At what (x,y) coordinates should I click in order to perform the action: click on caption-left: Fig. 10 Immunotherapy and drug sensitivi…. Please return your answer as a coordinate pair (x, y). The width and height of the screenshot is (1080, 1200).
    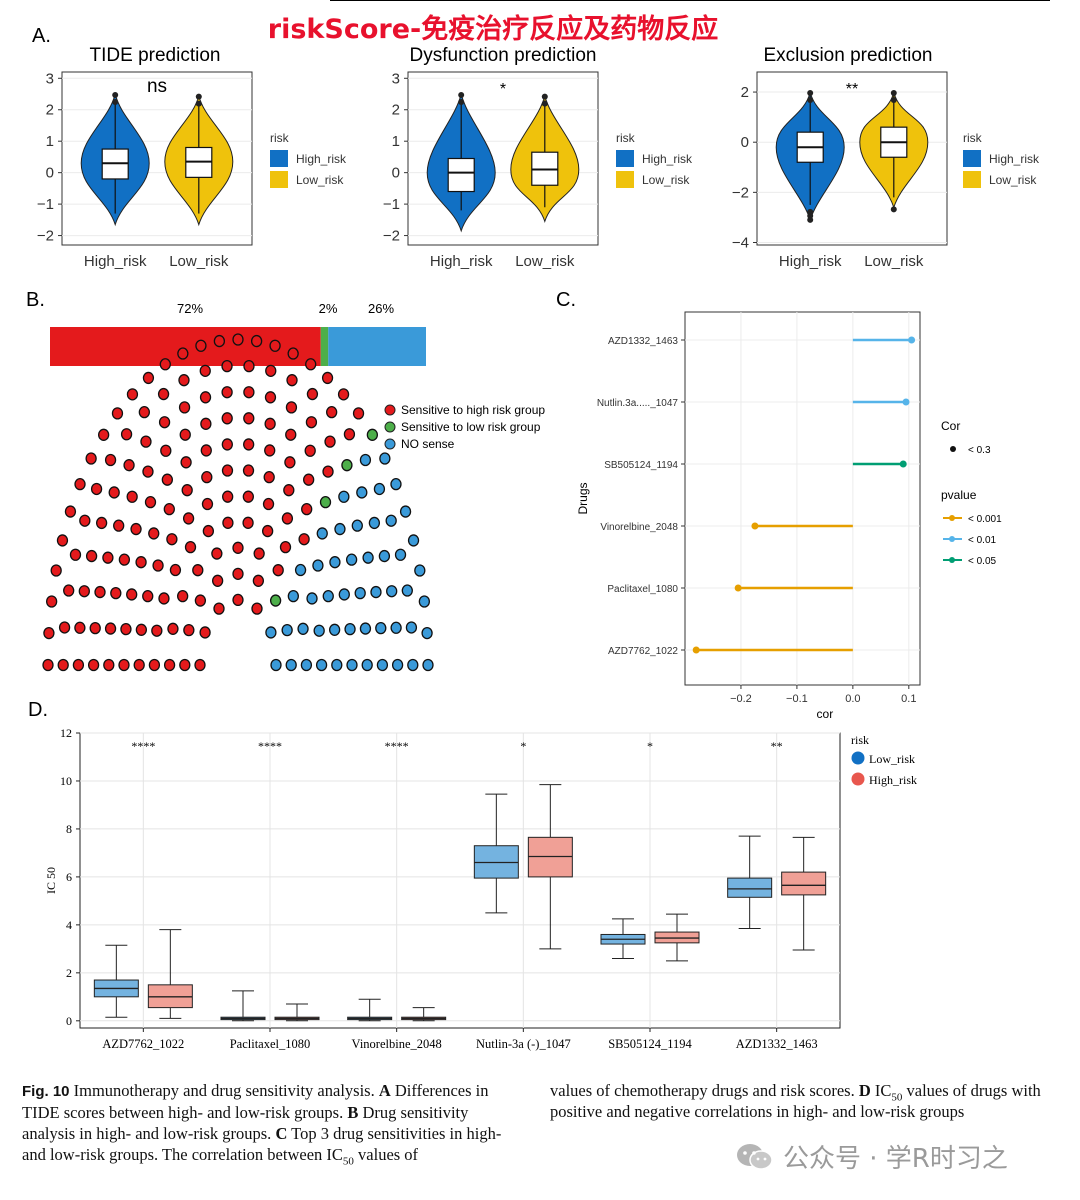
    Looking at the image, I should click on (272, 1124).